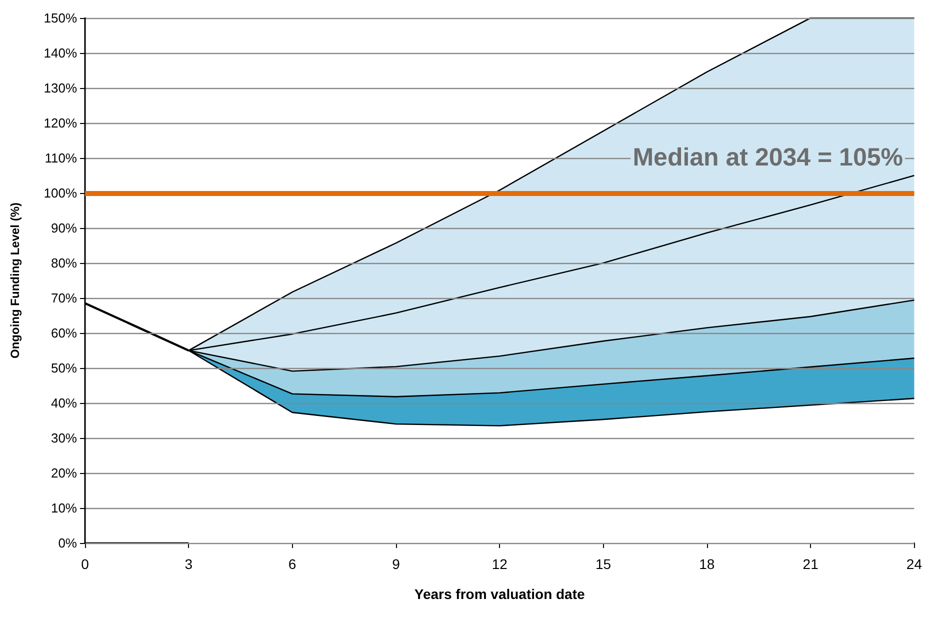 The image size is (925, 622). I want to click on y-tick-label: 130%, so click(61, 88).